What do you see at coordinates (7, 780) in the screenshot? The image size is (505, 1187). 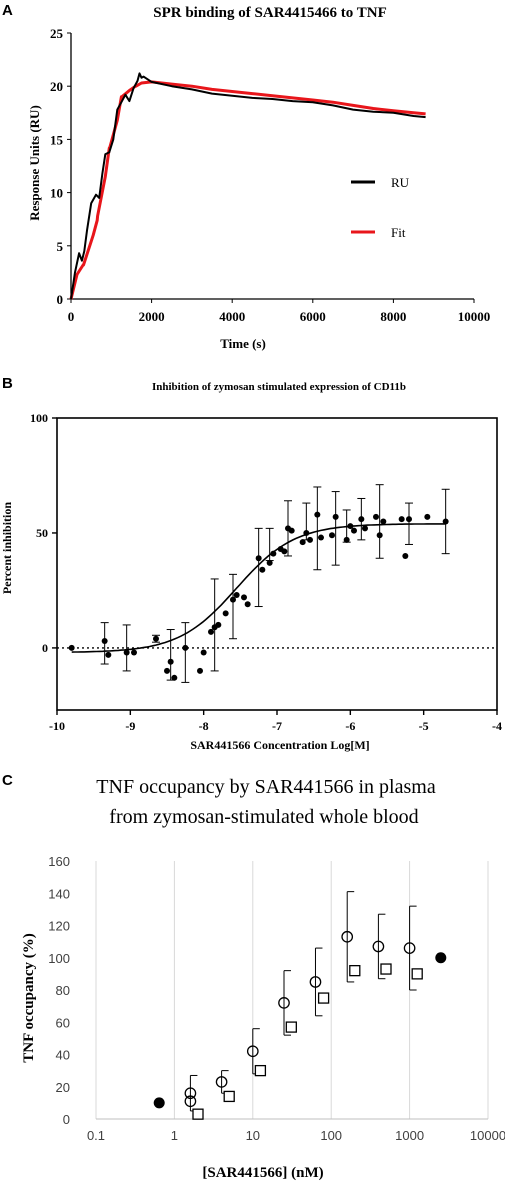 I see `panel-letter-c: C` at bounding box center [7, 780].